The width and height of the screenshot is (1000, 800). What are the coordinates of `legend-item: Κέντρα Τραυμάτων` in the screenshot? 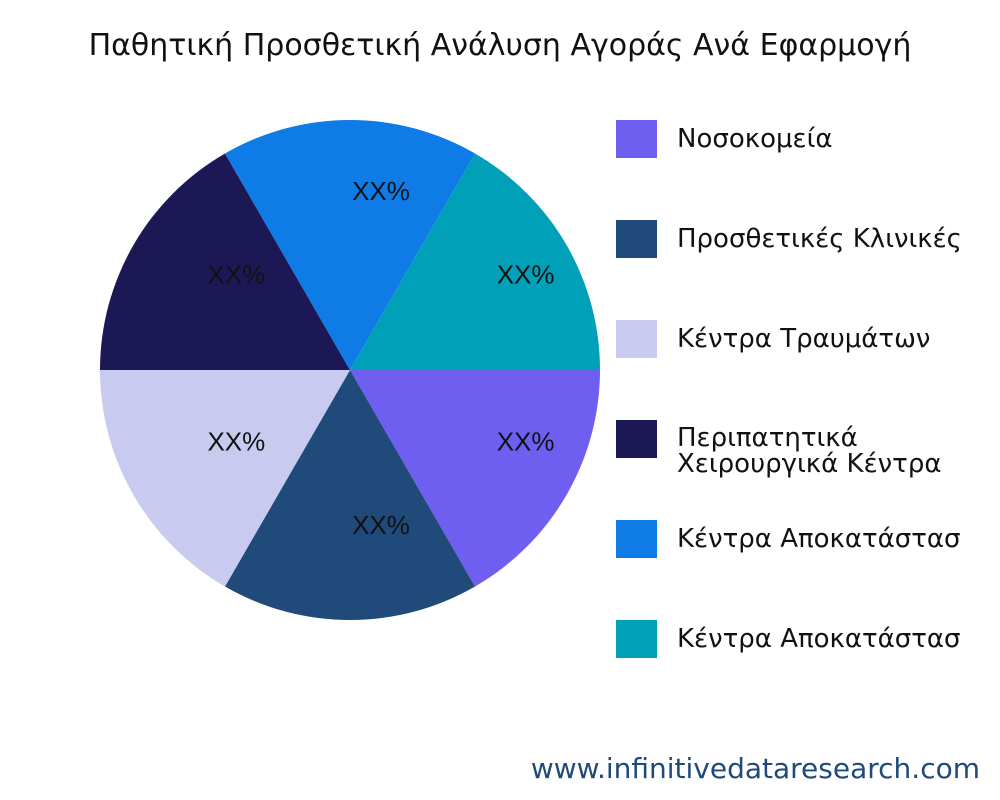 It's located at (773, 339).